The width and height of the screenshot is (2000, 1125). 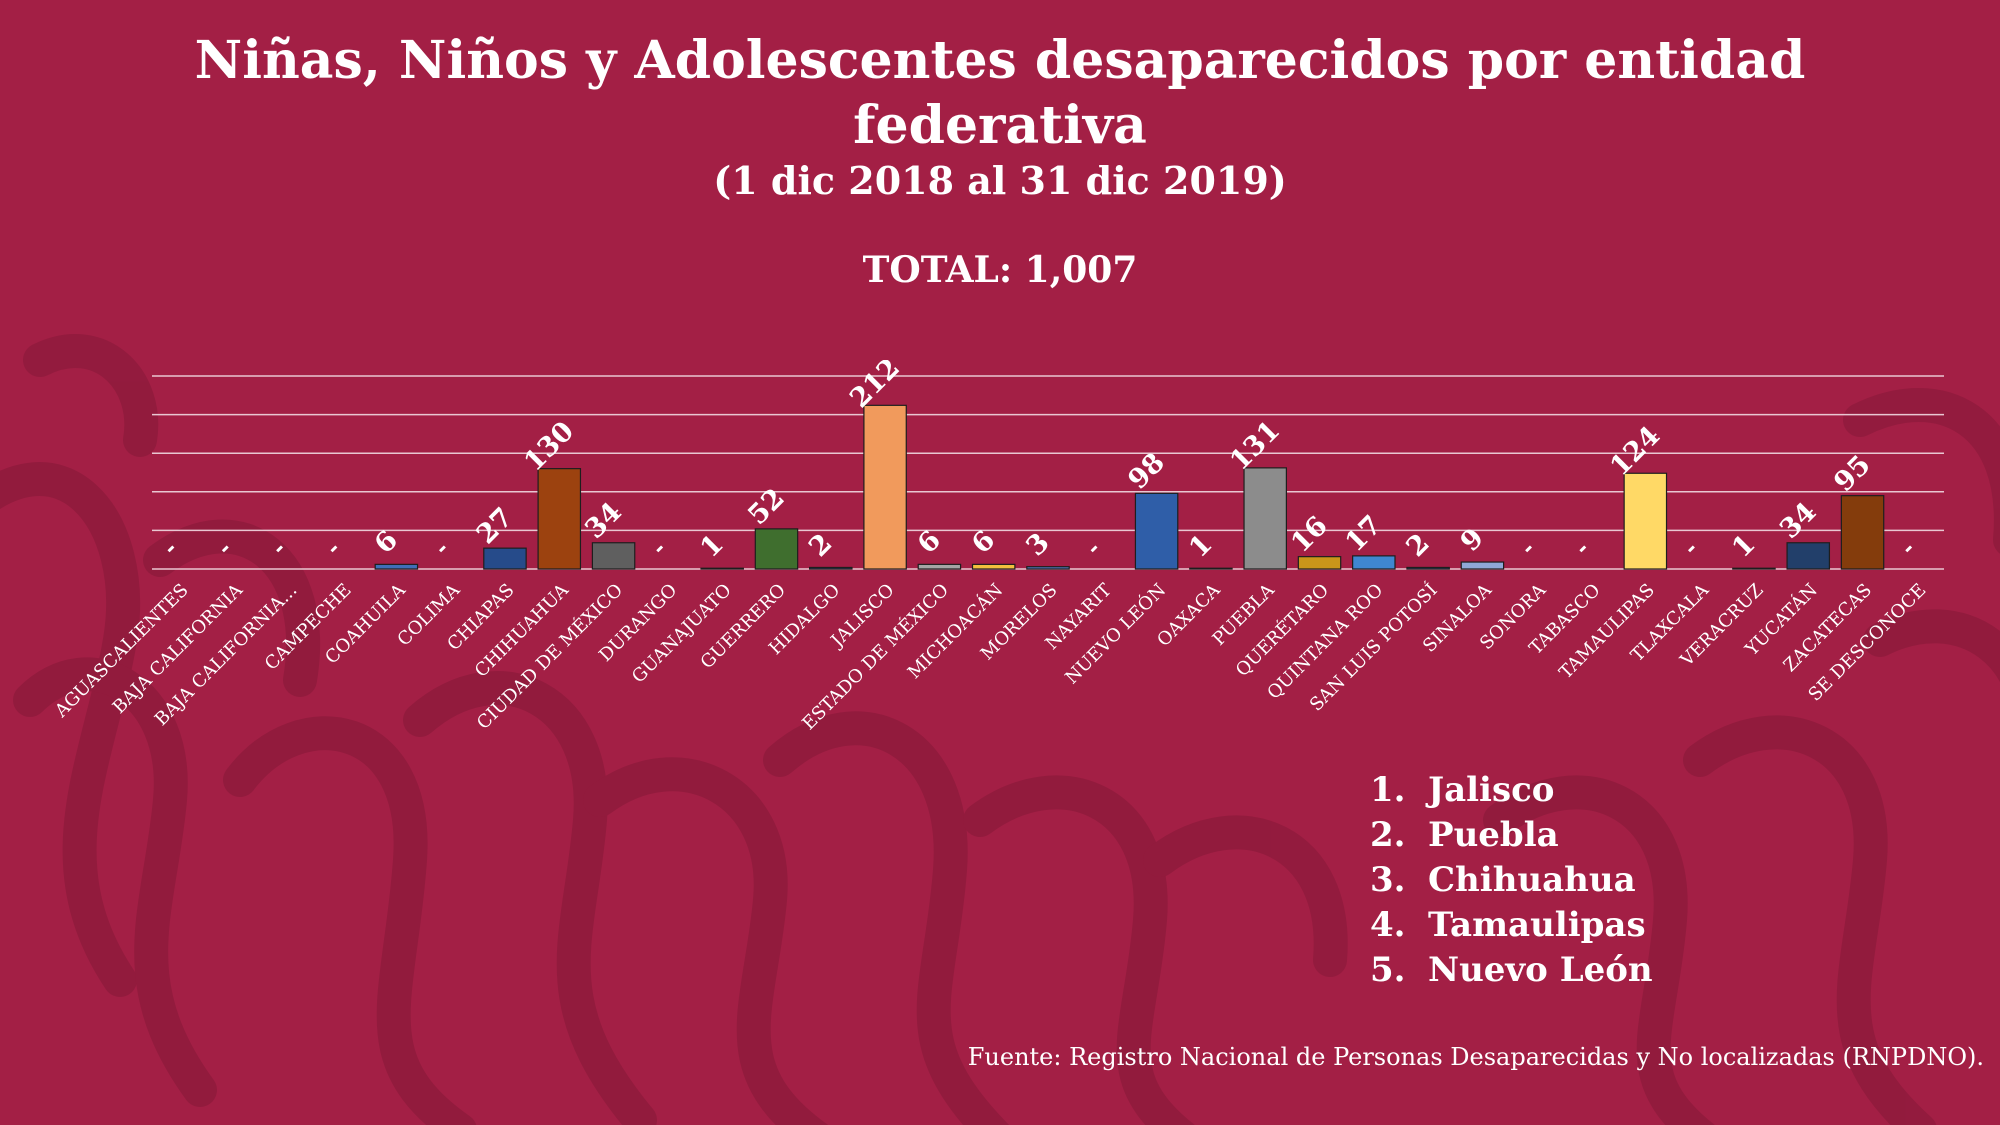 I want to click on x-tick-label: TAMAULIPAS, so click(x=1607, y=632).